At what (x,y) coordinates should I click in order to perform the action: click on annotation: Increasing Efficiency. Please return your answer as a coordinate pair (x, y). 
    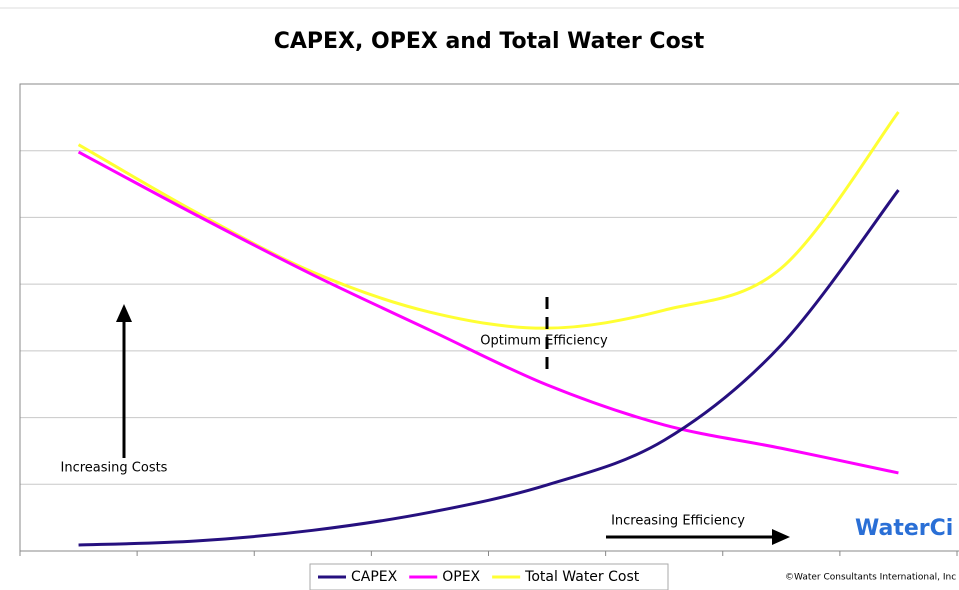
    Looking at the image, I should click on (678, 521).